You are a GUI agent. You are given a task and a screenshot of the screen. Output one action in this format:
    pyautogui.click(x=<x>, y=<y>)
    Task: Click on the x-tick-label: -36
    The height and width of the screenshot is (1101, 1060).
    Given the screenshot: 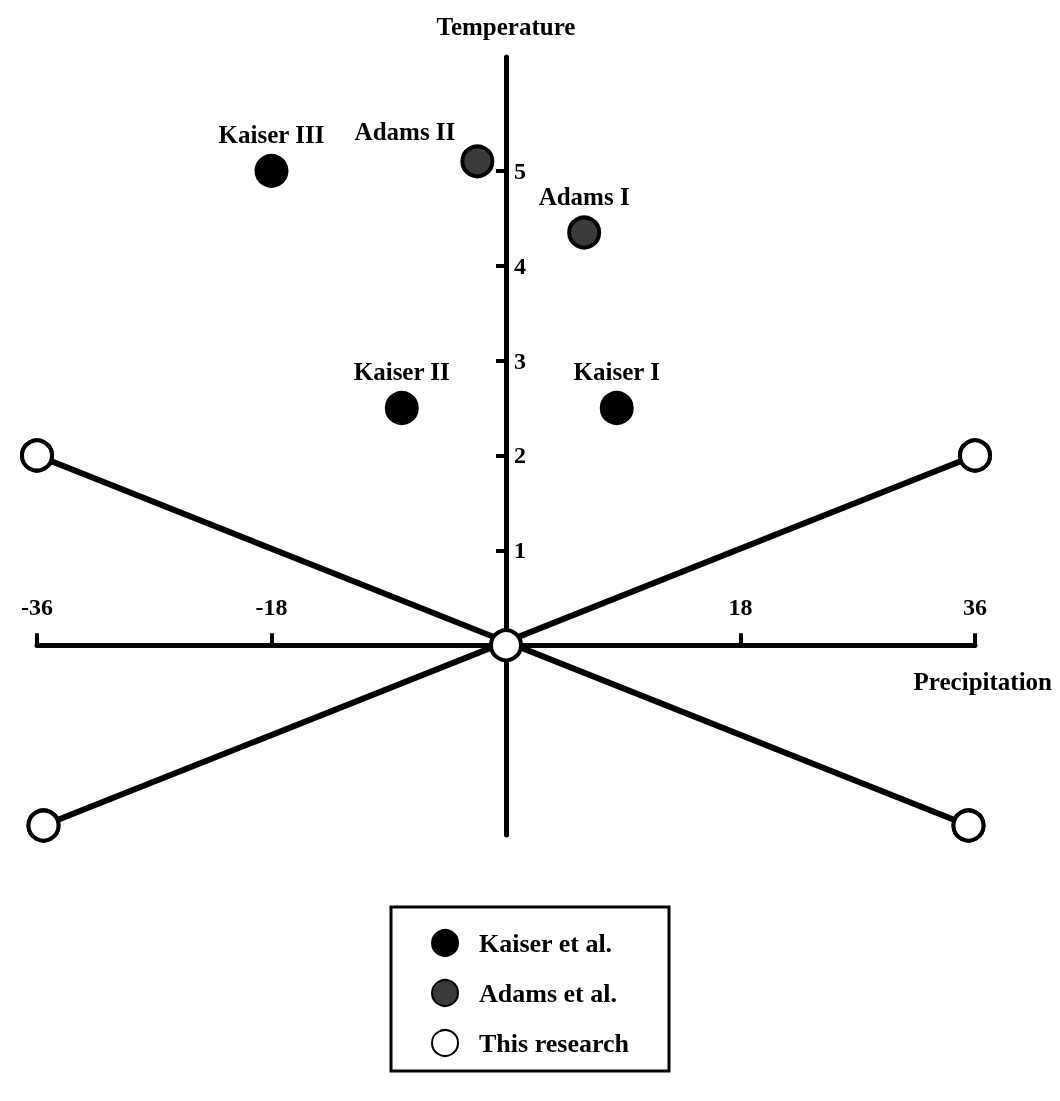 What is the action you would take?
    pyautogui.click(x=37, y=607)
    